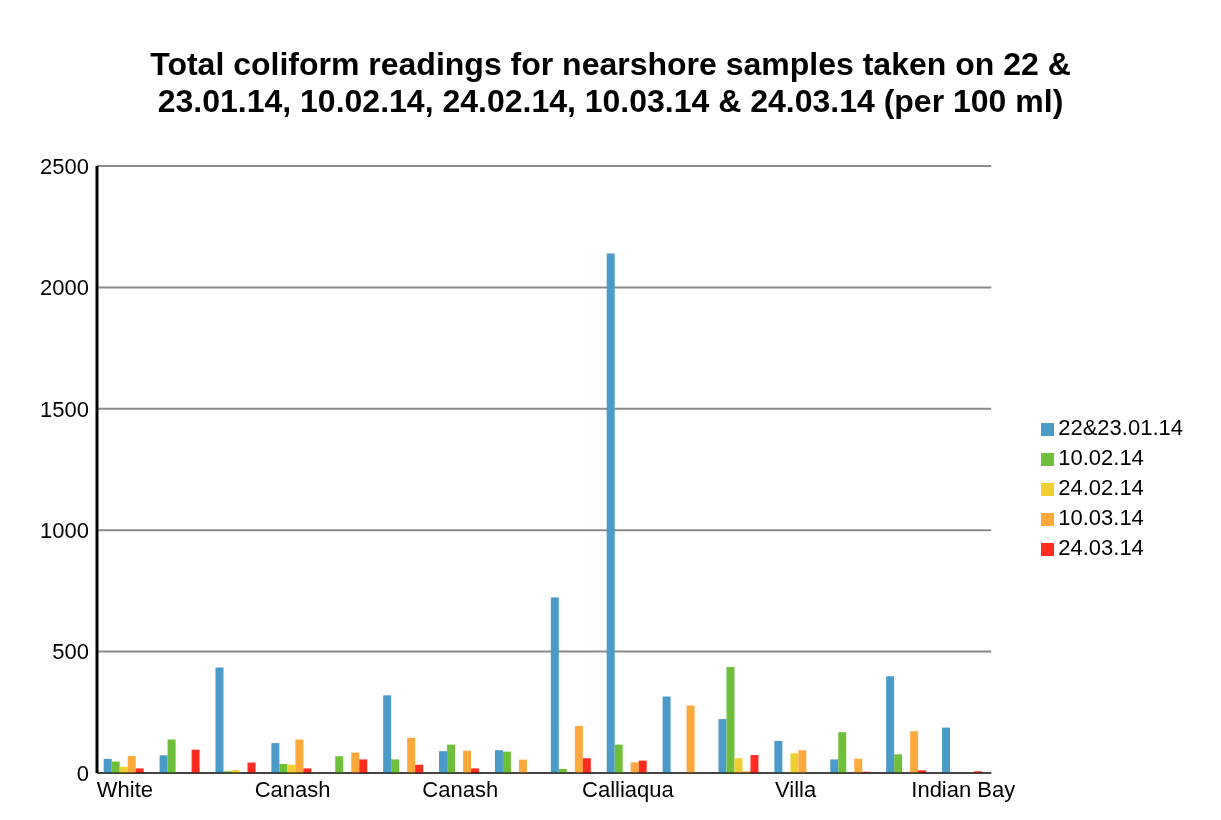 This screenshot has height=820, width=1221. Describe the element at coordinates (70, 652) in the screenshot. I see `y-tick-label: 500` at that location.